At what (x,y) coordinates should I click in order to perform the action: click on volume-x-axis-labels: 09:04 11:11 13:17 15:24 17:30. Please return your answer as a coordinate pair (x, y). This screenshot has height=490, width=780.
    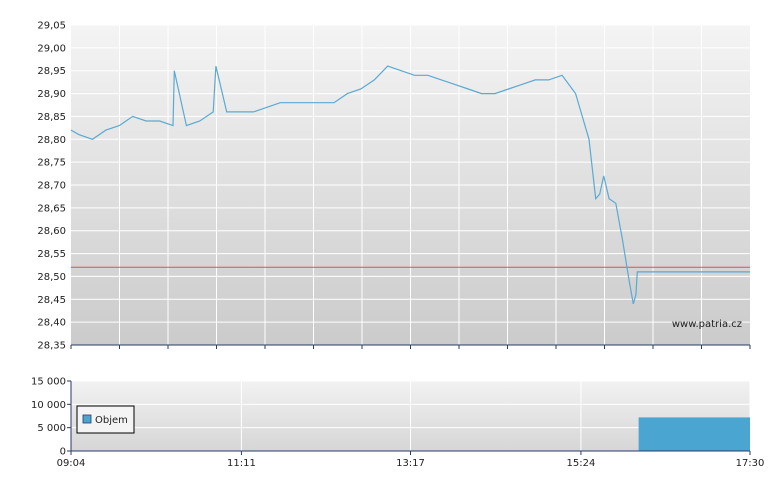
    Looking at the image, I should click on (411, 460).